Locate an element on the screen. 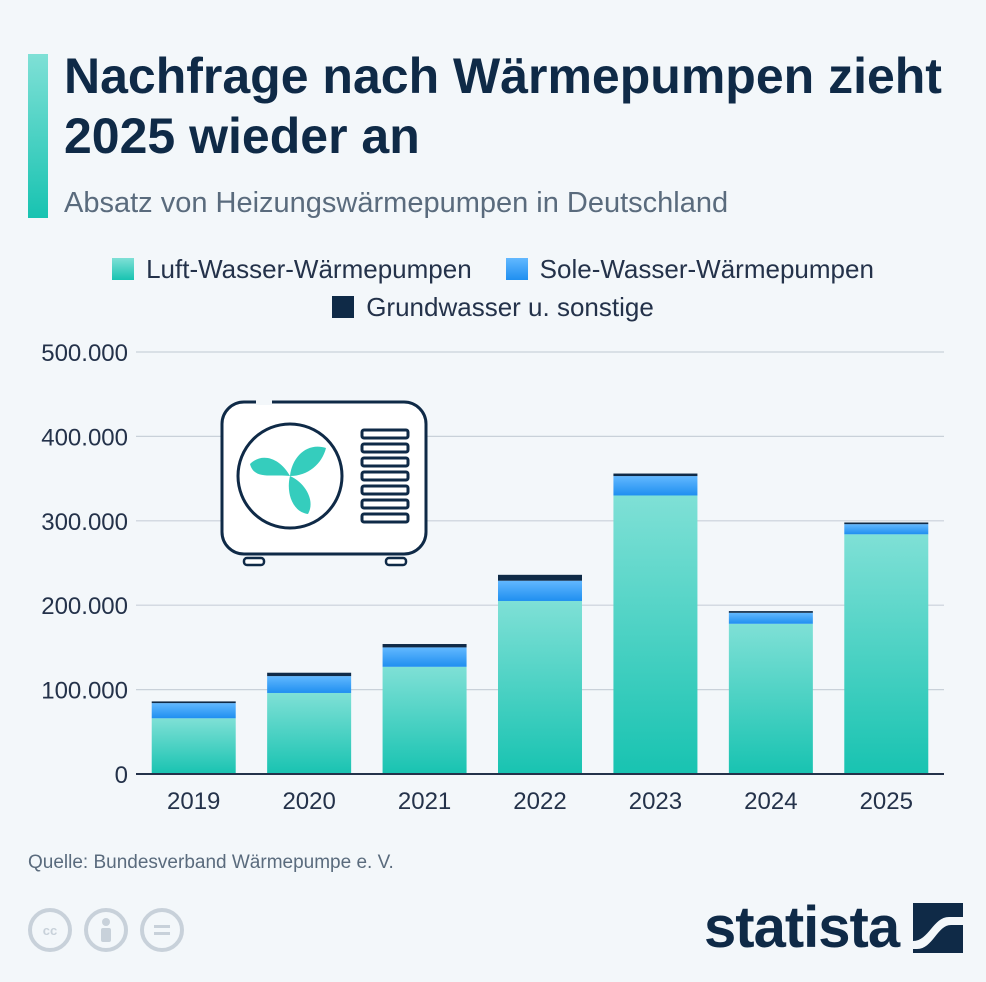  legend-swatch-sole is located at coordinates (516, 269).